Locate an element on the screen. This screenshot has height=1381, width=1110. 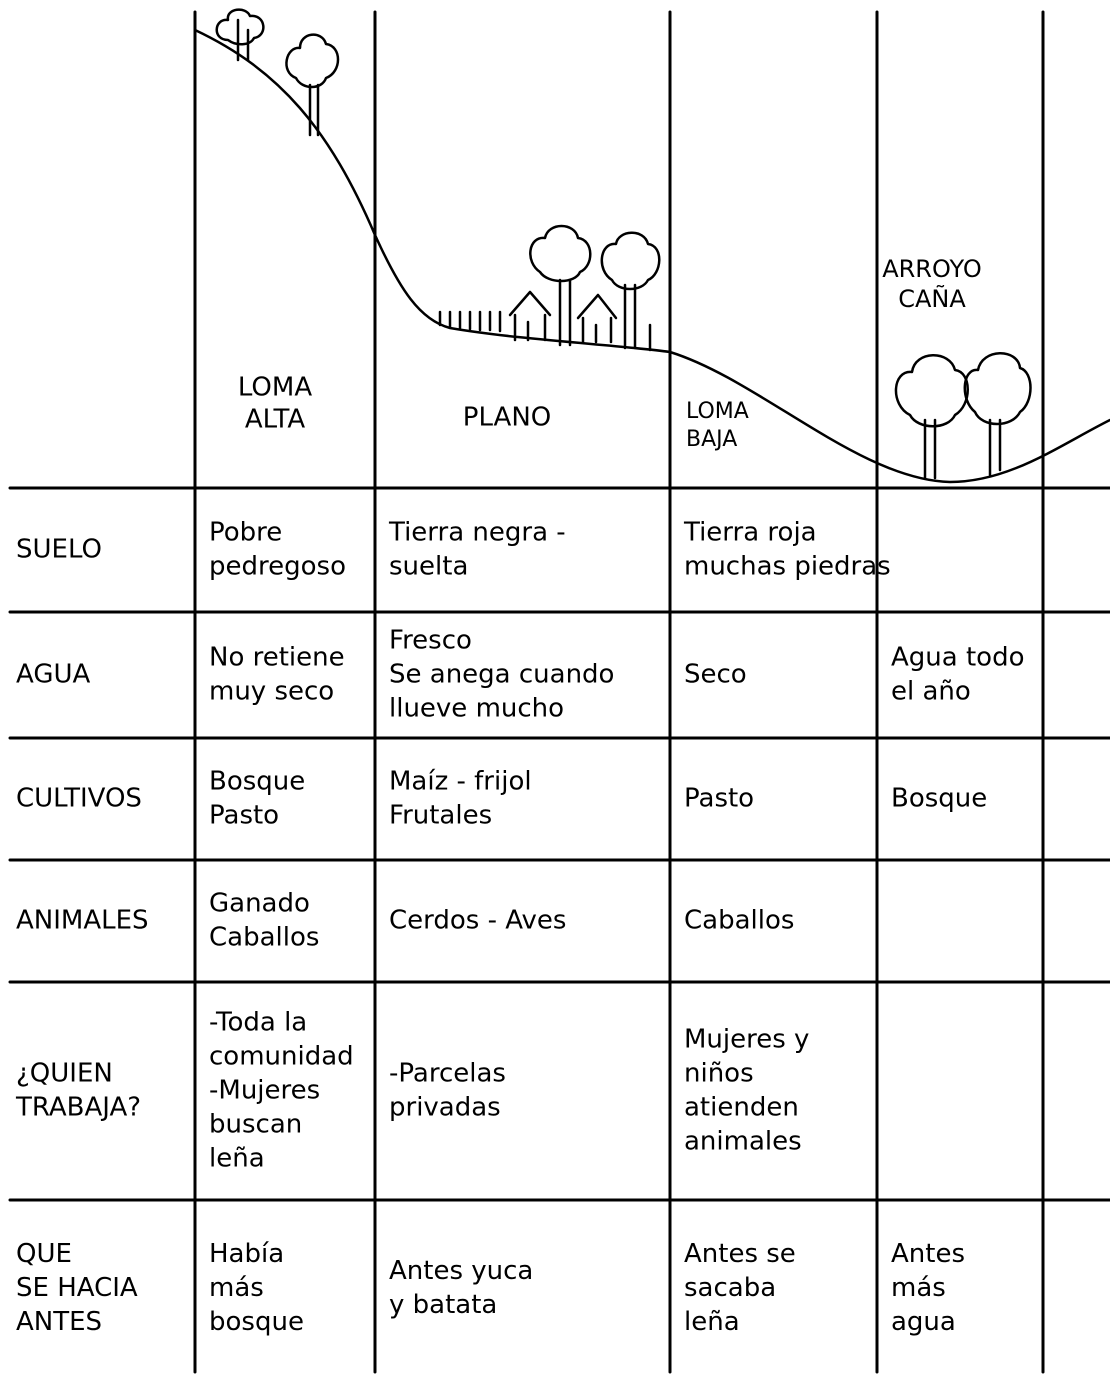
cell-text: Pobre is located at coordinates (245, 533).